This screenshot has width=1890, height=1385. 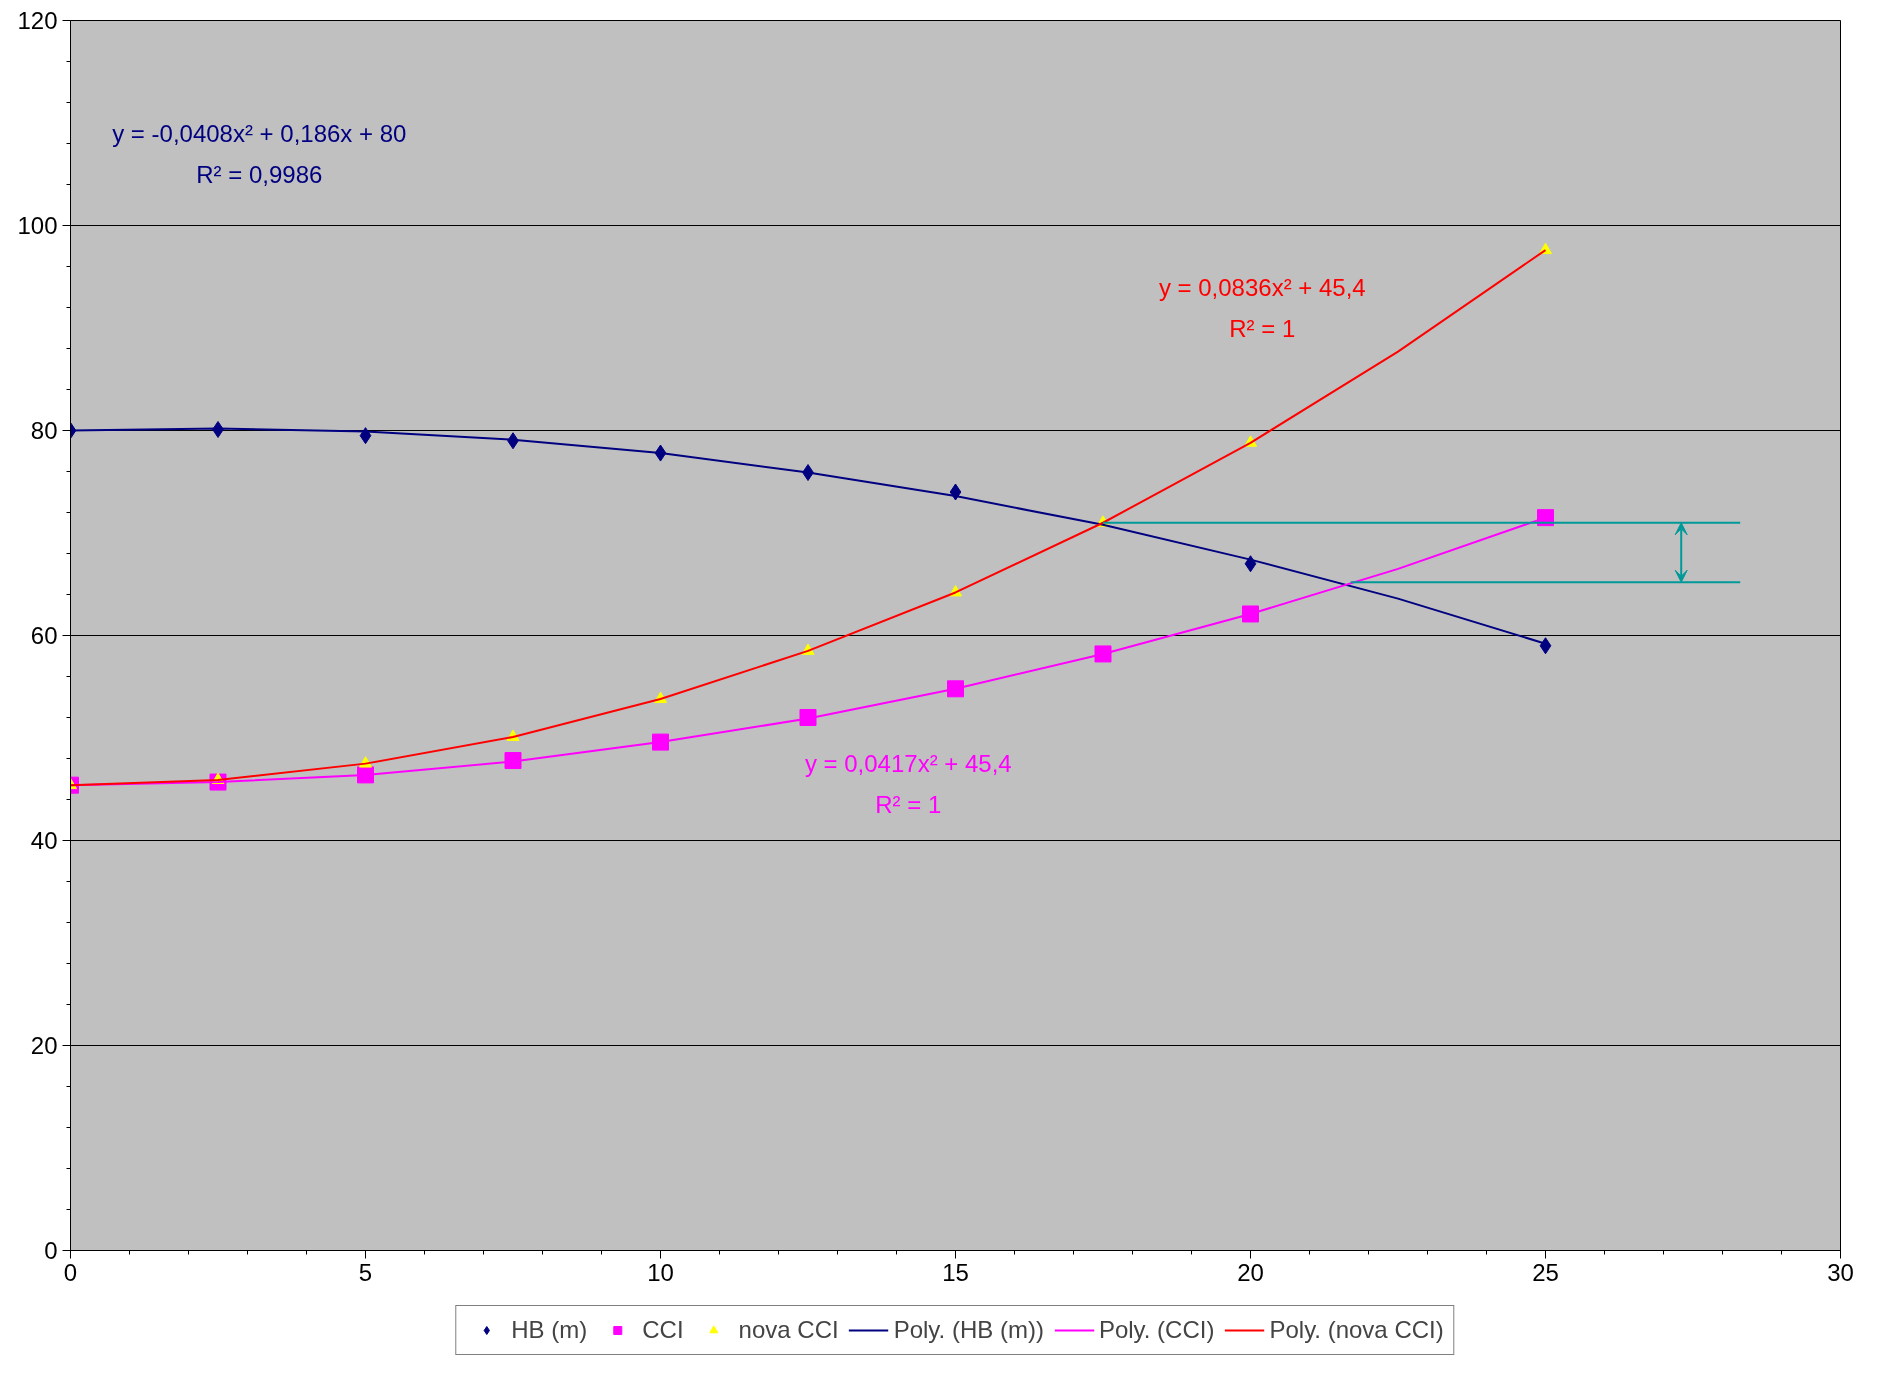 I want to click on y-tick-label: 20, so click(x=44, y=1045).